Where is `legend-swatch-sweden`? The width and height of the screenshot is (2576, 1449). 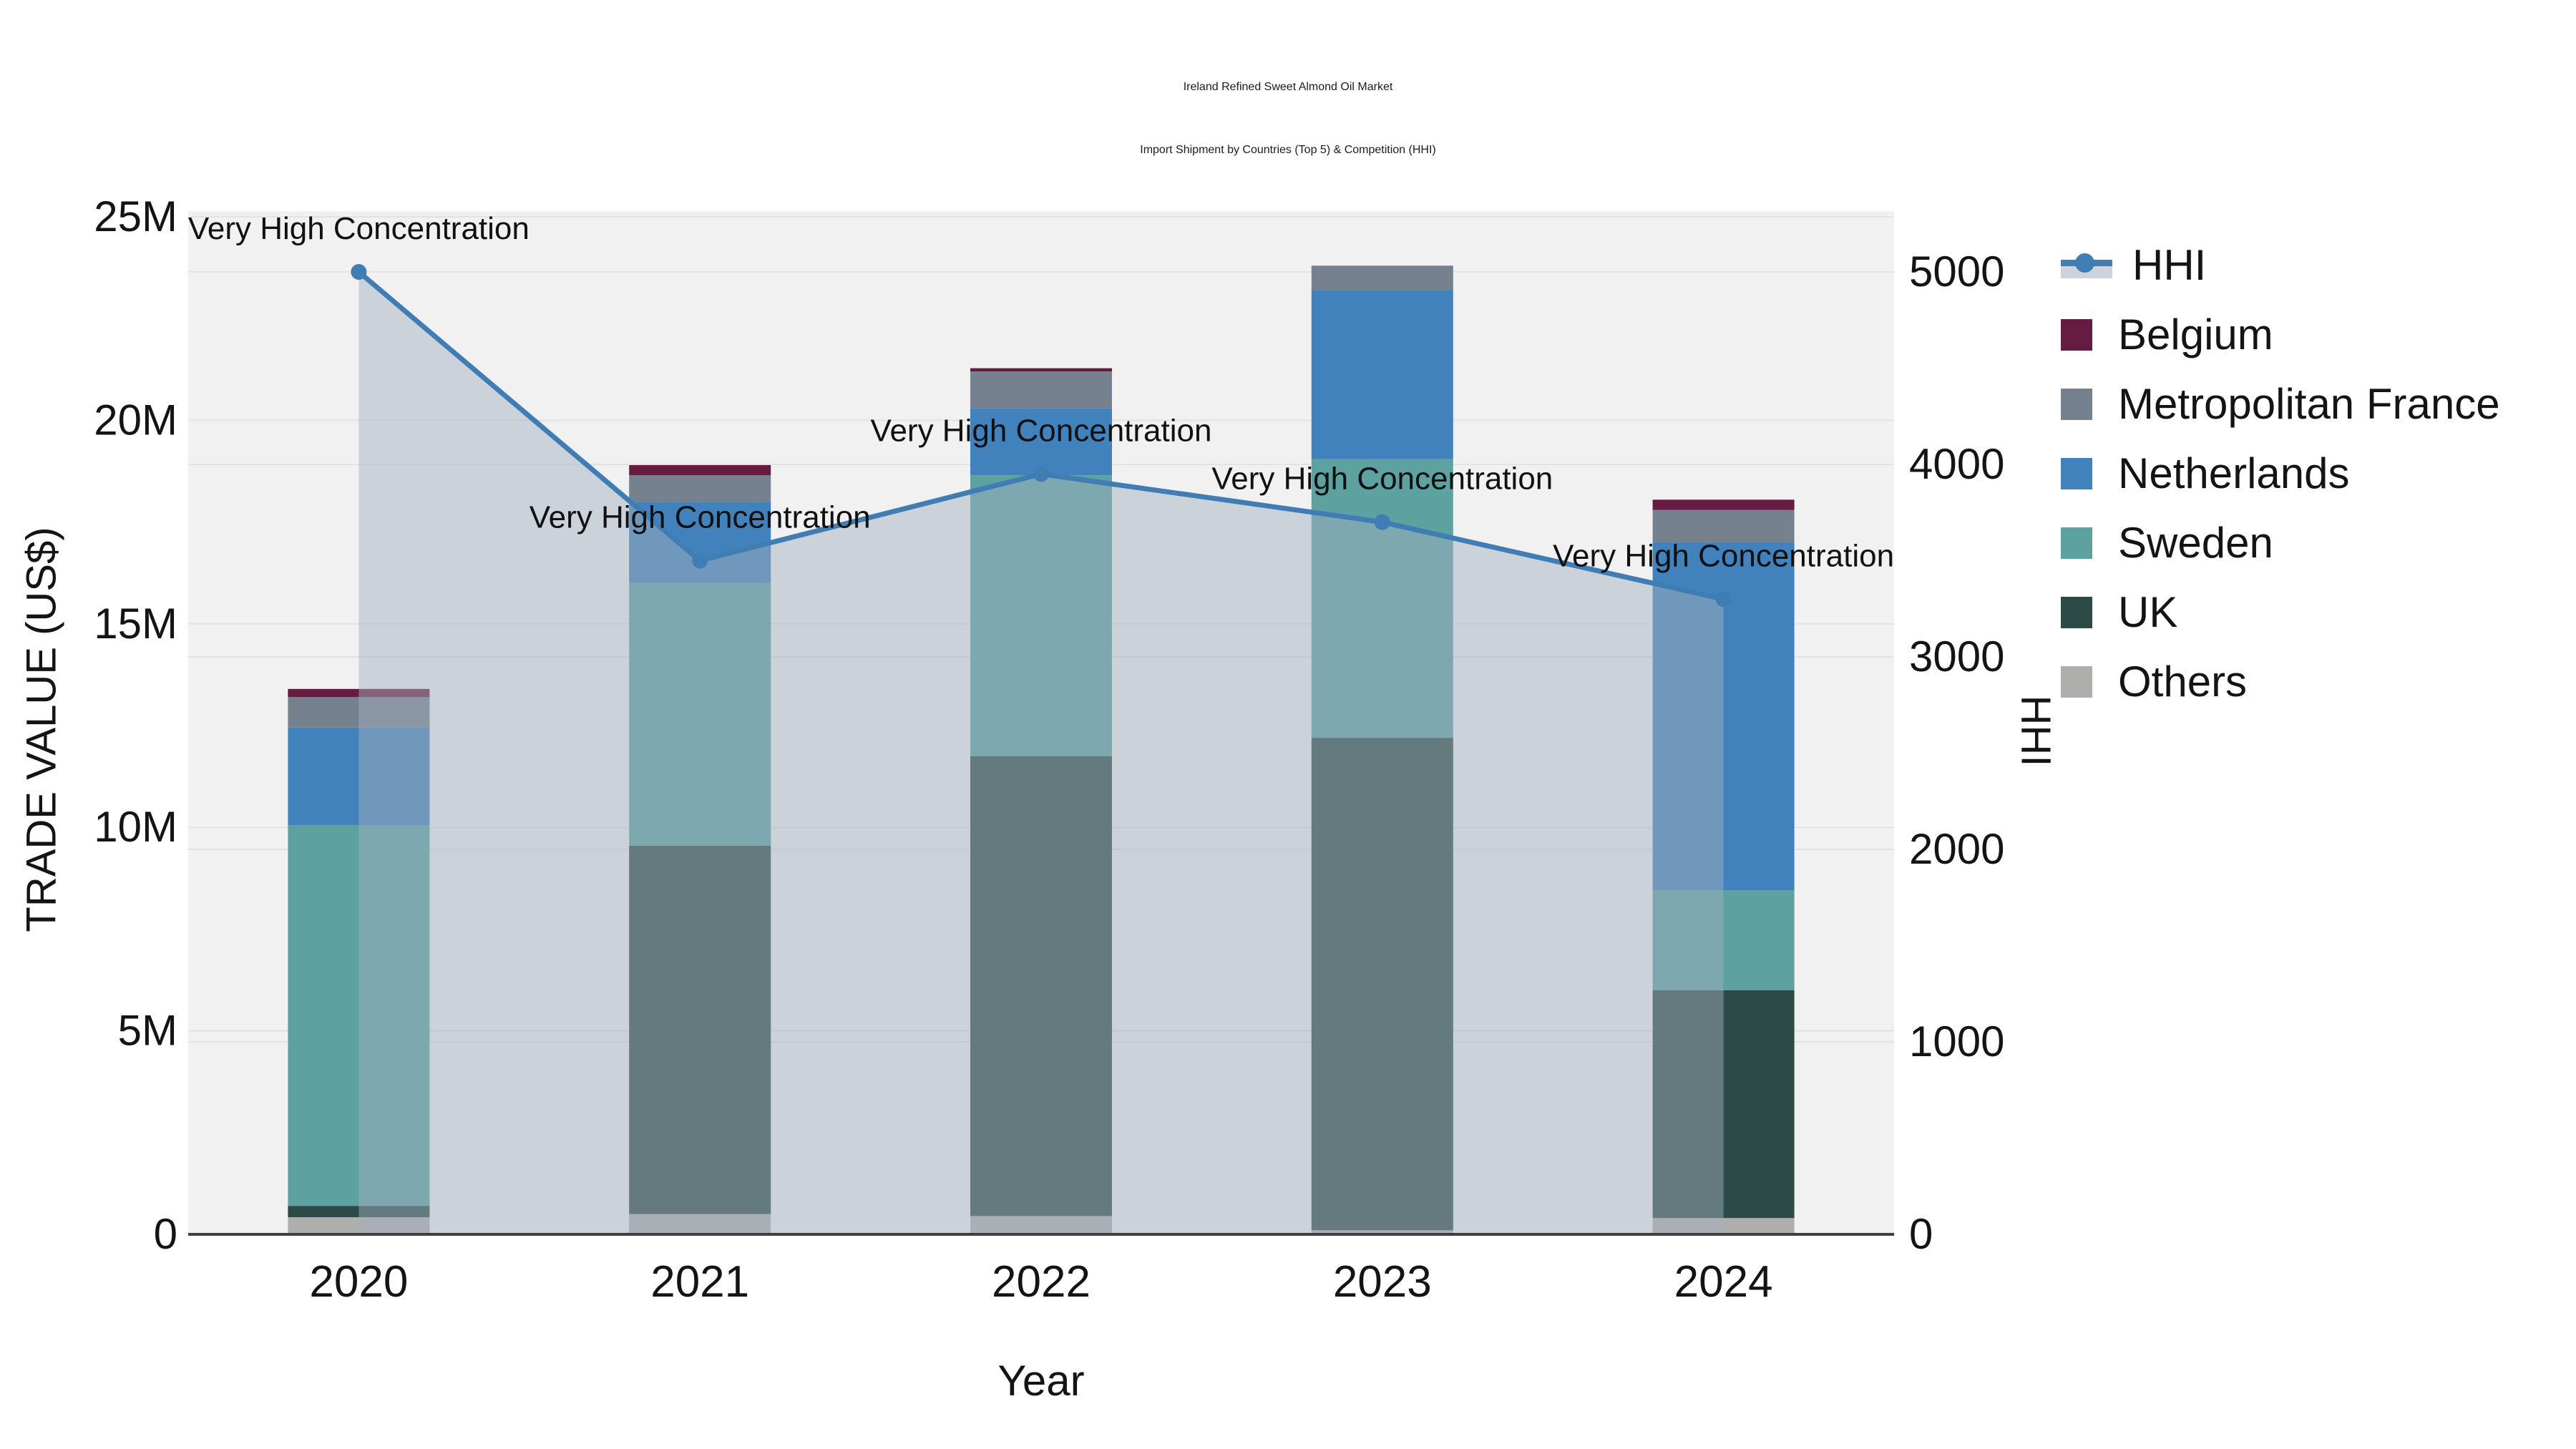
legend-swatch-sweden is located at coordinates (2076, 543).